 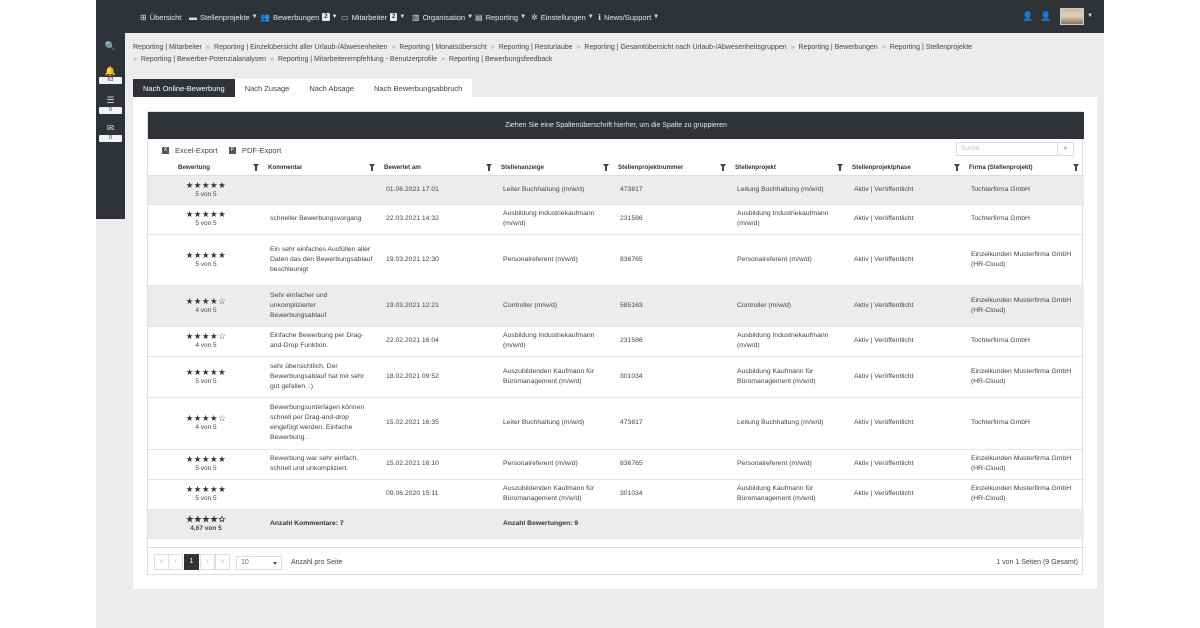 I want to click on column-header-kommentar: Kommentar, so click(x=322, y=168).